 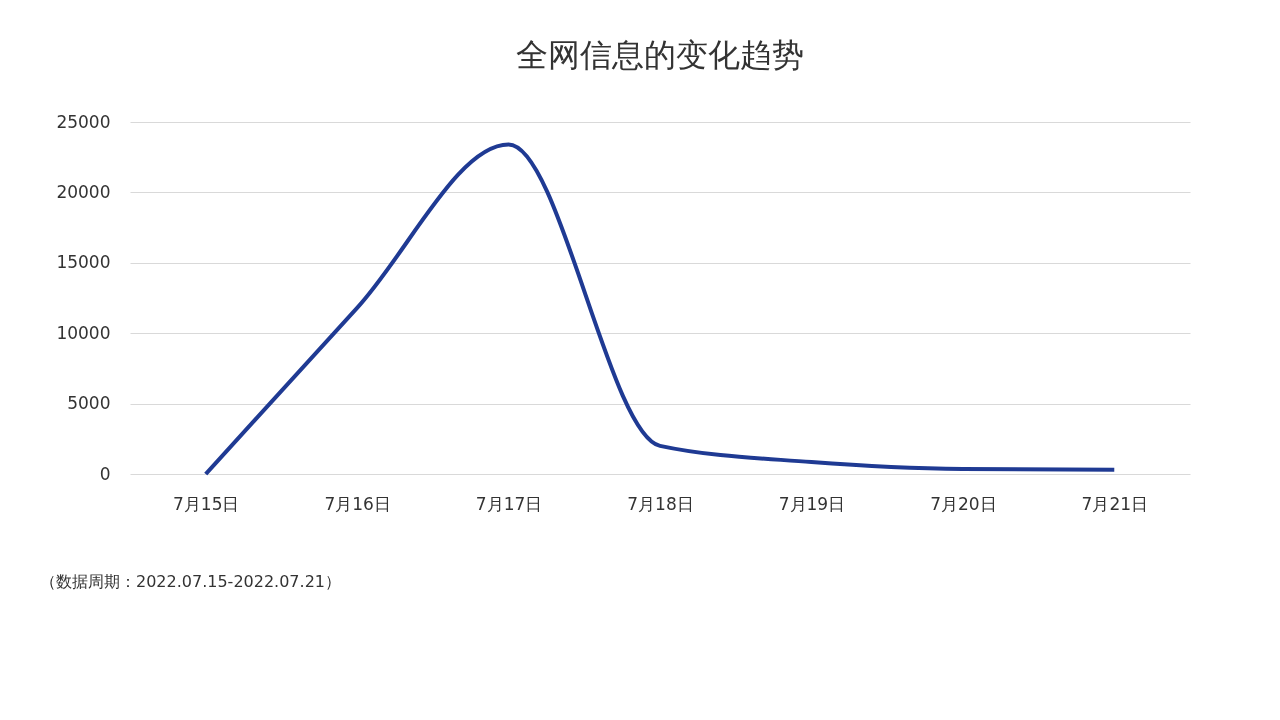 I want to click on y-tick-label: 10000, so click(x=83, y=332).